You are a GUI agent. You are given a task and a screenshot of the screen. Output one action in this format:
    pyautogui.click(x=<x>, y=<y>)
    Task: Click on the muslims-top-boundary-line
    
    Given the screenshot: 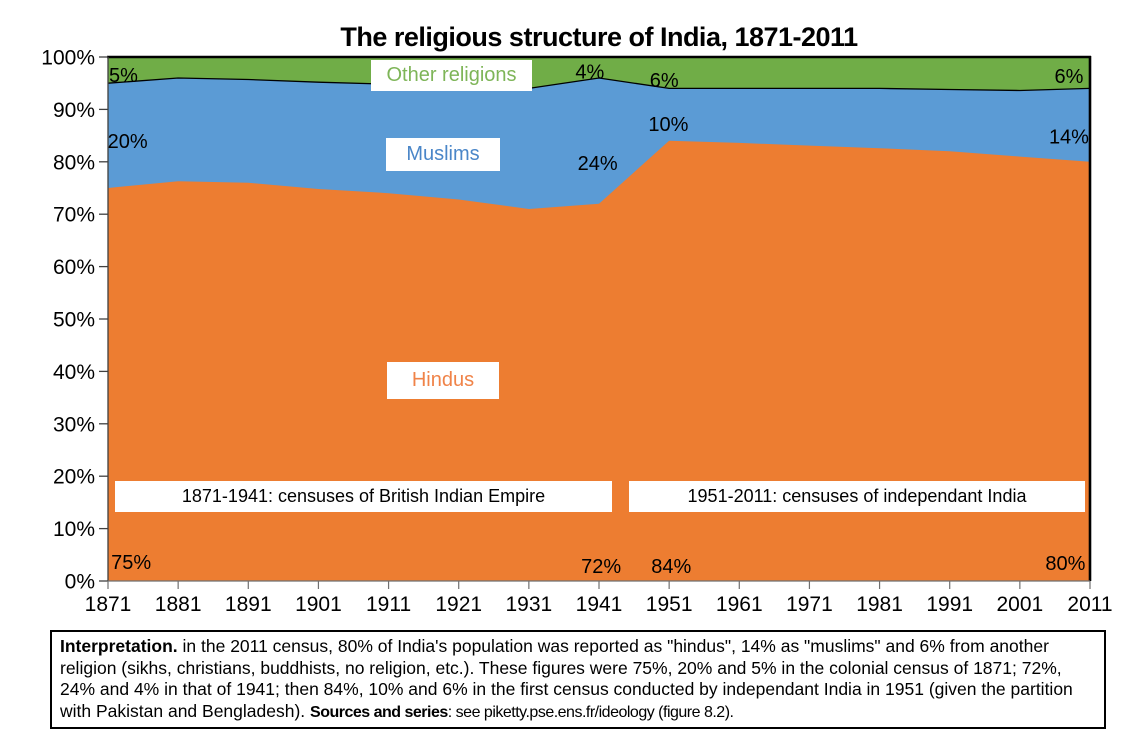 What is the action you would take?
    pyautogui.click(x=599, y=84)
    